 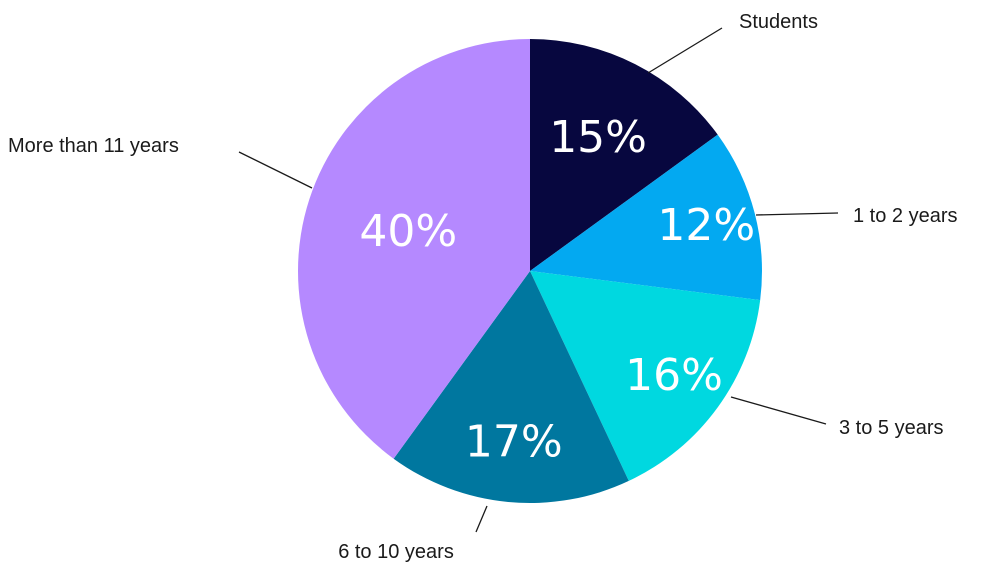 I want to click on category-label-more-than-11-years: More than 11 years, so click(x=93, y=146).